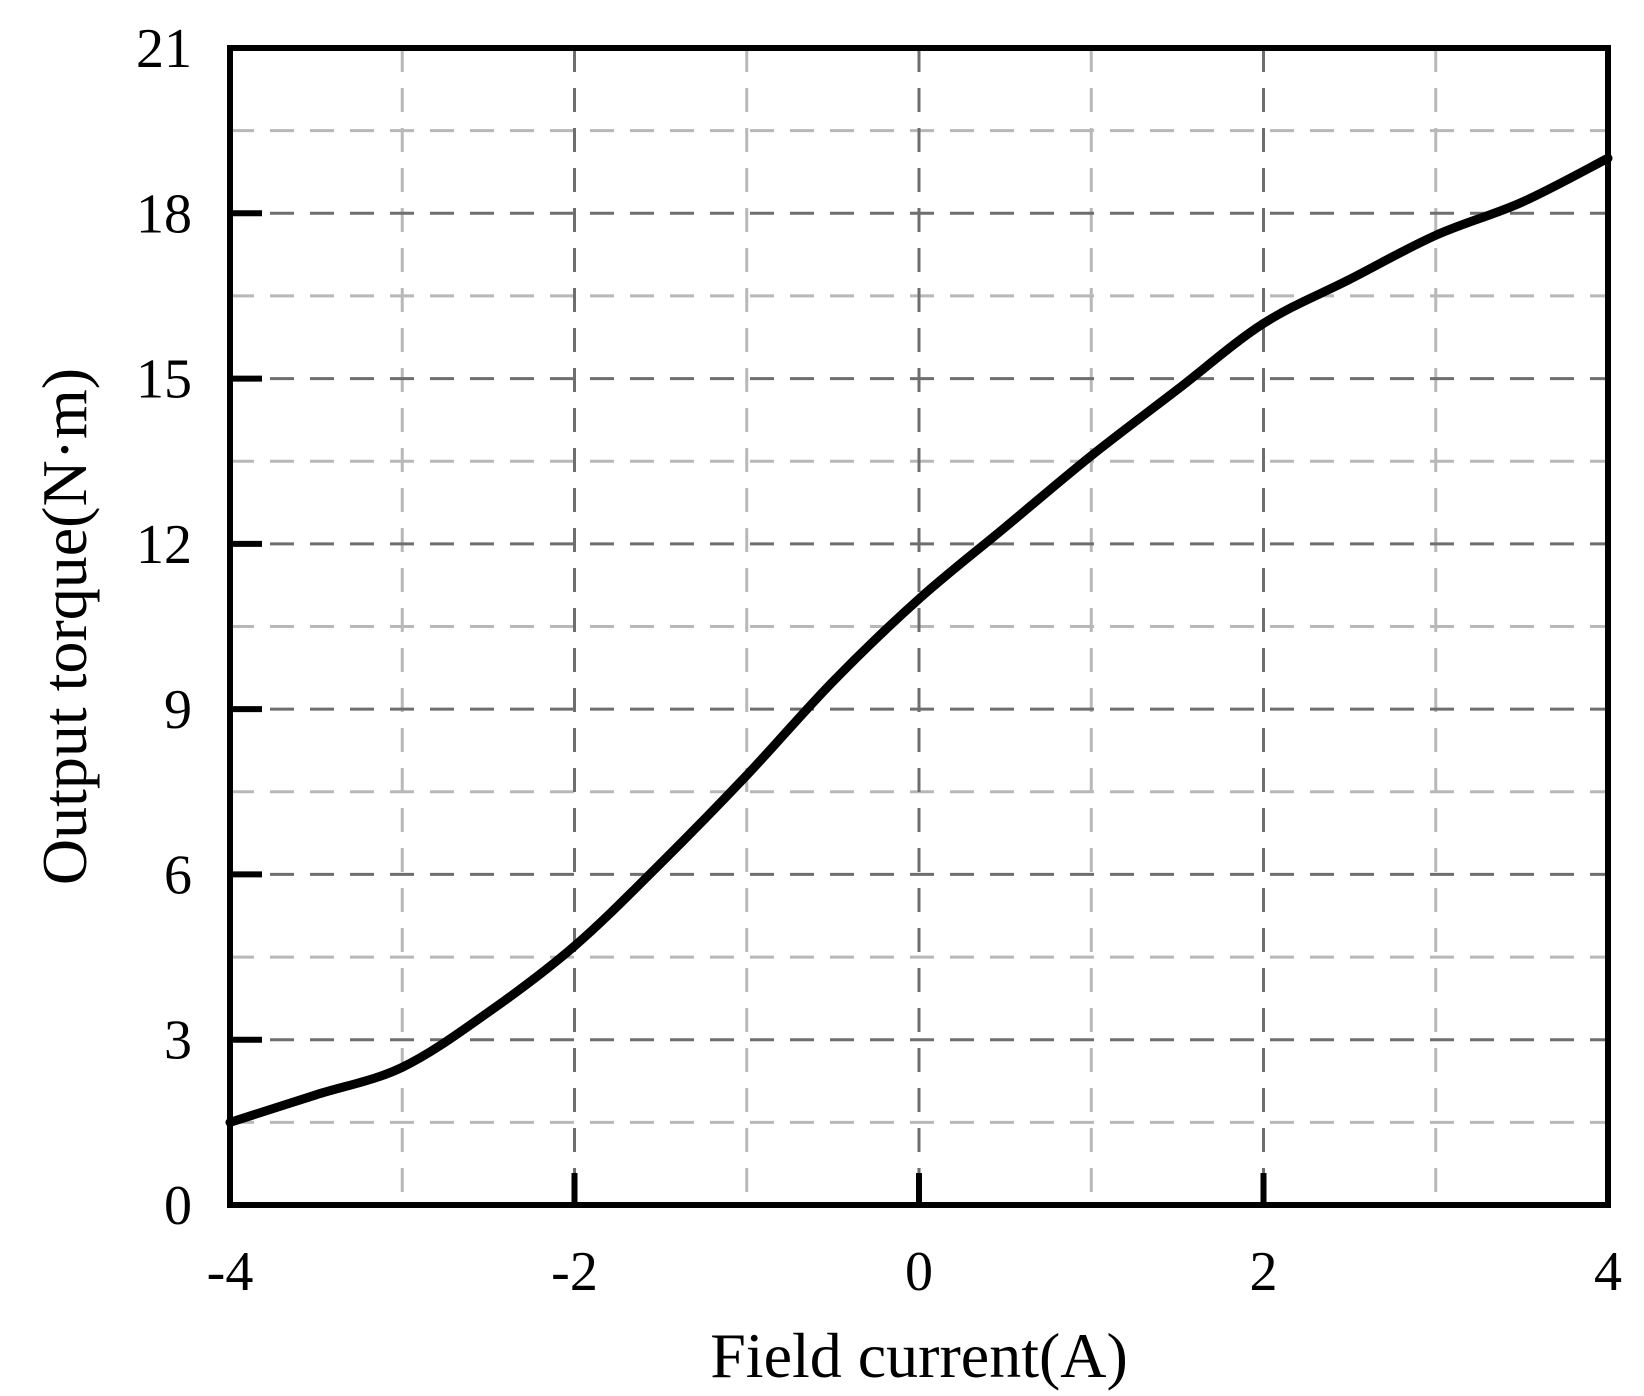 The height and width of the screenshot is (1396, 1644). Describe the element at coordinates (164, 627) in the screenshot. I see `y-tick-labels: 0 3 6 9 12 15 18 21` at that location.